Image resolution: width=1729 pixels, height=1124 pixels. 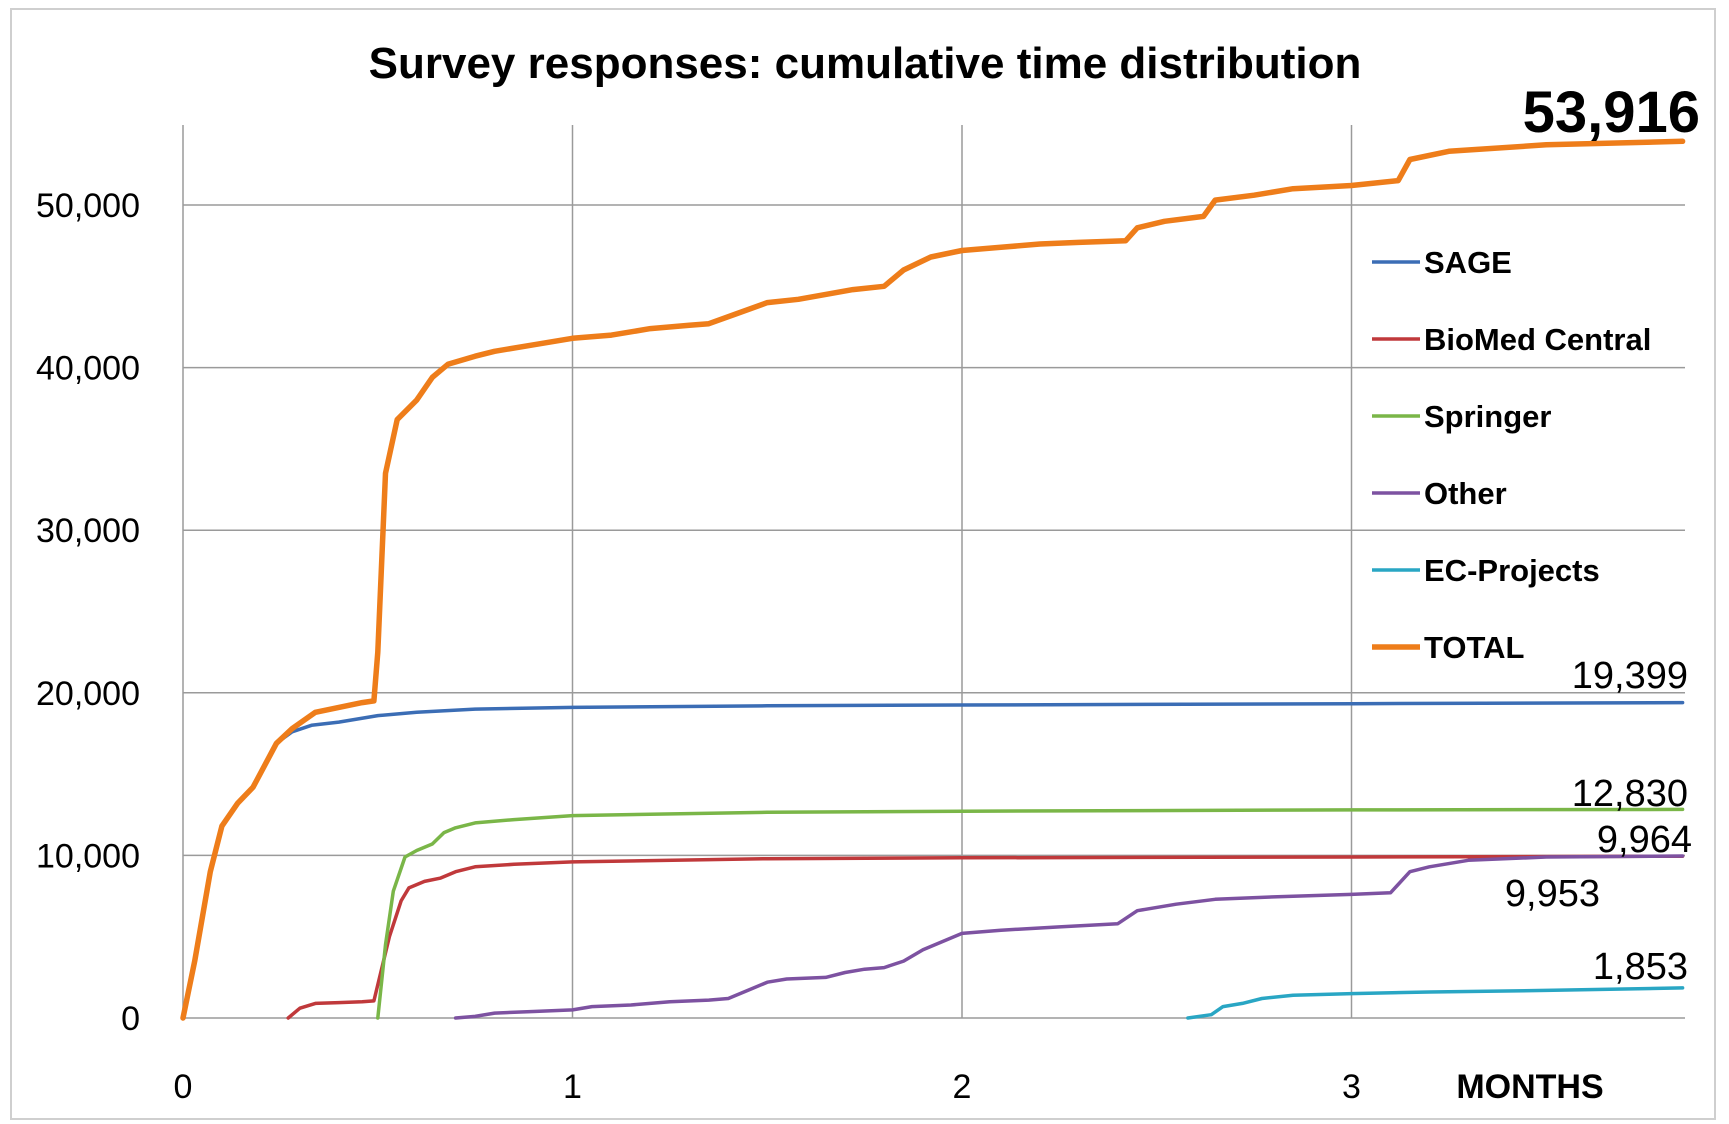 I want to click on legend-label: SAGE, so click(x=1468, y=262).